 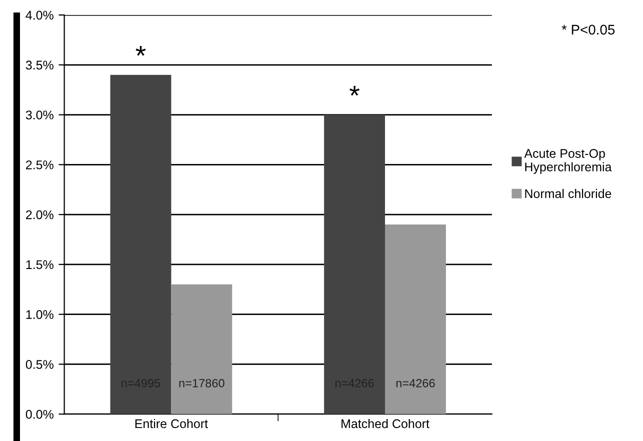 What do you see at coordinates (40, 314) in the screenshot?
I see `y-tick-label: 1.0%` at bounding box center [40, 314].